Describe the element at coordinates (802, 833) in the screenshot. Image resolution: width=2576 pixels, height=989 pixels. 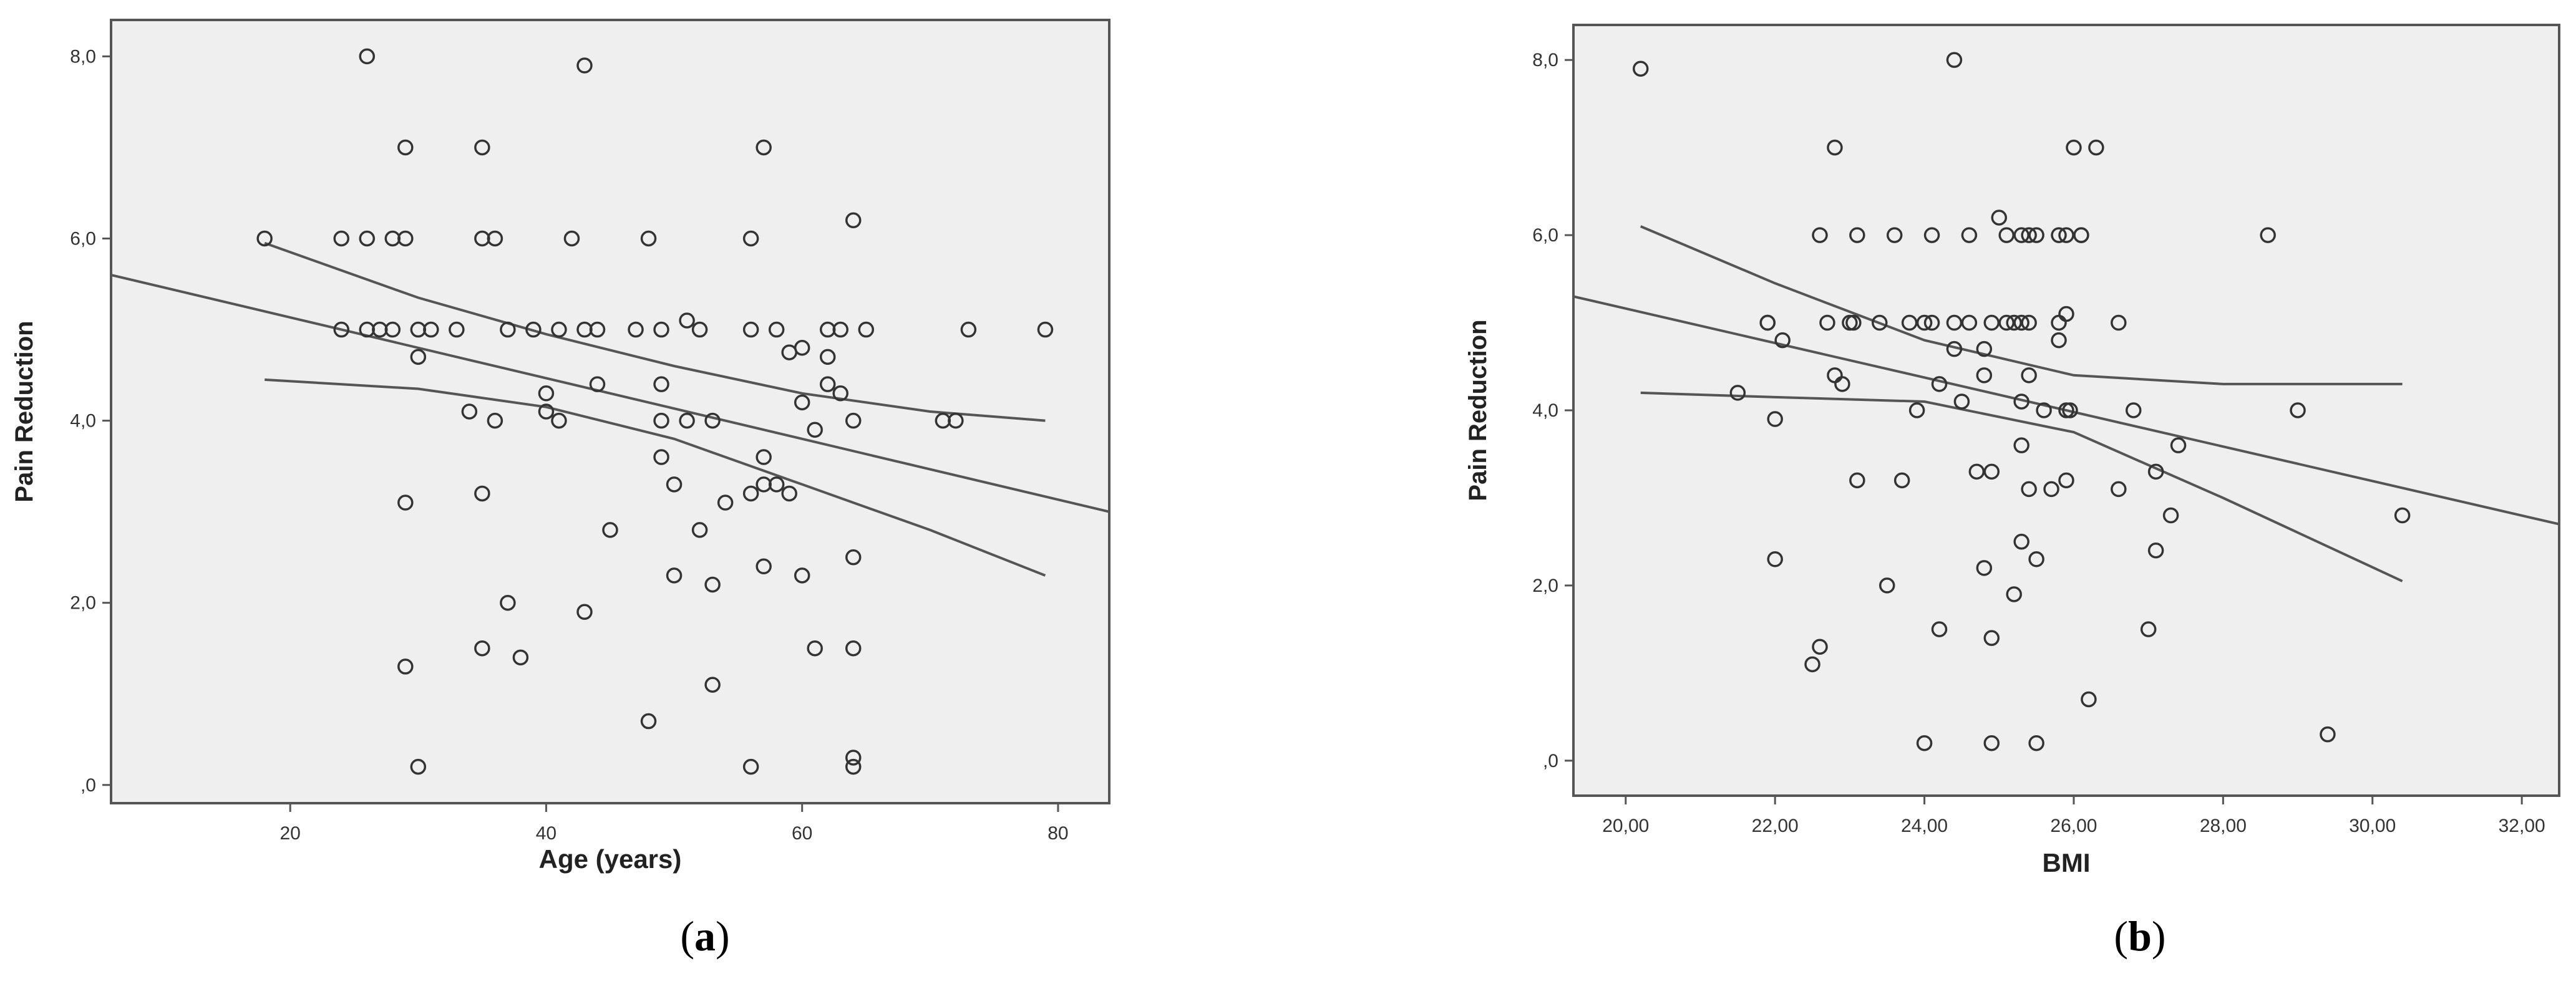
I see `x-tick-label: 60` at that location.